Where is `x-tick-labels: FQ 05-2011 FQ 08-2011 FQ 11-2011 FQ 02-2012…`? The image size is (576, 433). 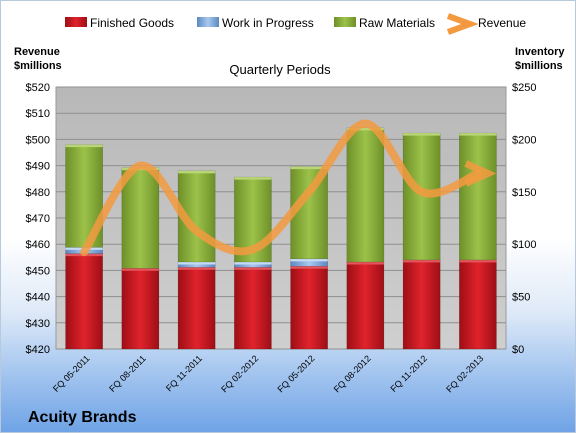
x-tick-labels: FQ 05-2011 FQ 08-2011 FQ 11-2011 FQ 02-2012… is located at coordinates (268, 373).